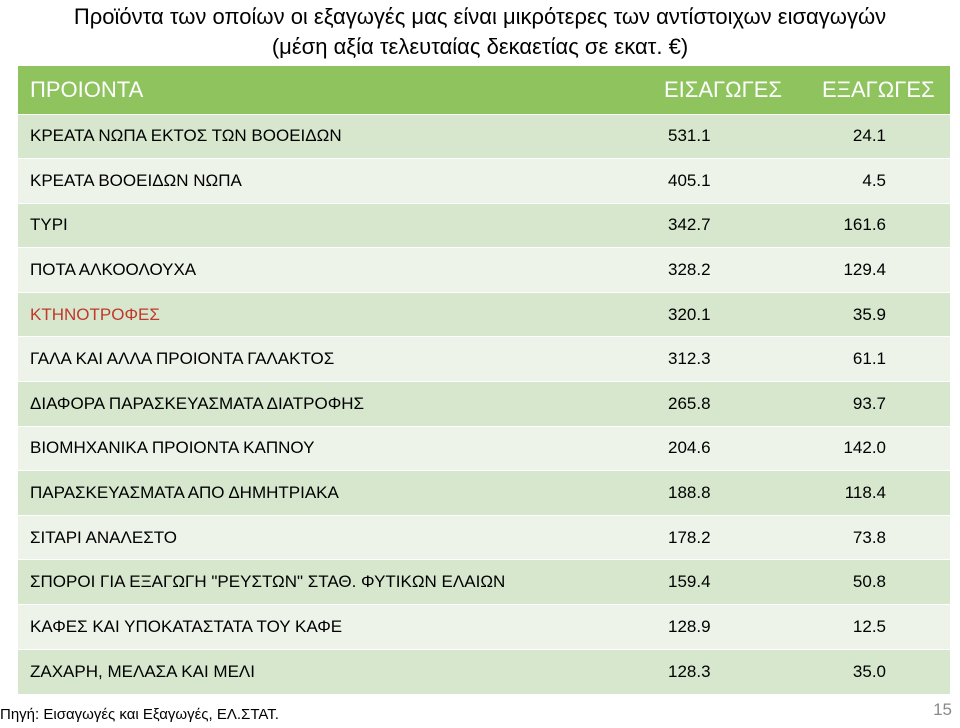 The image size is (960, 728). I want to click on product-name-cell: ΚΡΕΑΤΑ ΒΟΟΕΙΔΩΝ ΝΩΠΑ, so click(334, 181).